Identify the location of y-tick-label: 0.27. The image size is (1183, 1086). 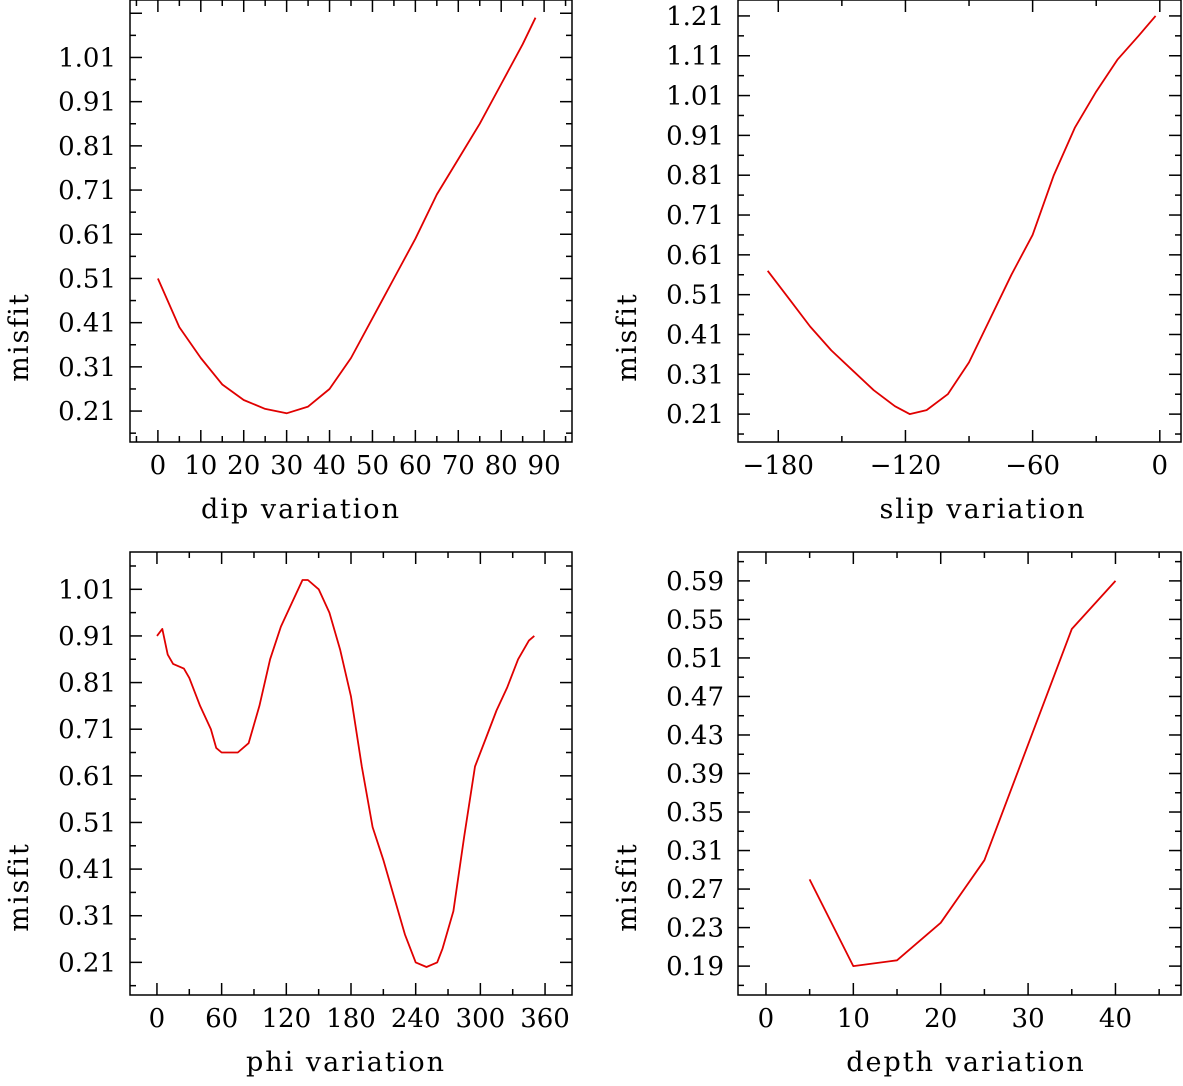
(695, 890).